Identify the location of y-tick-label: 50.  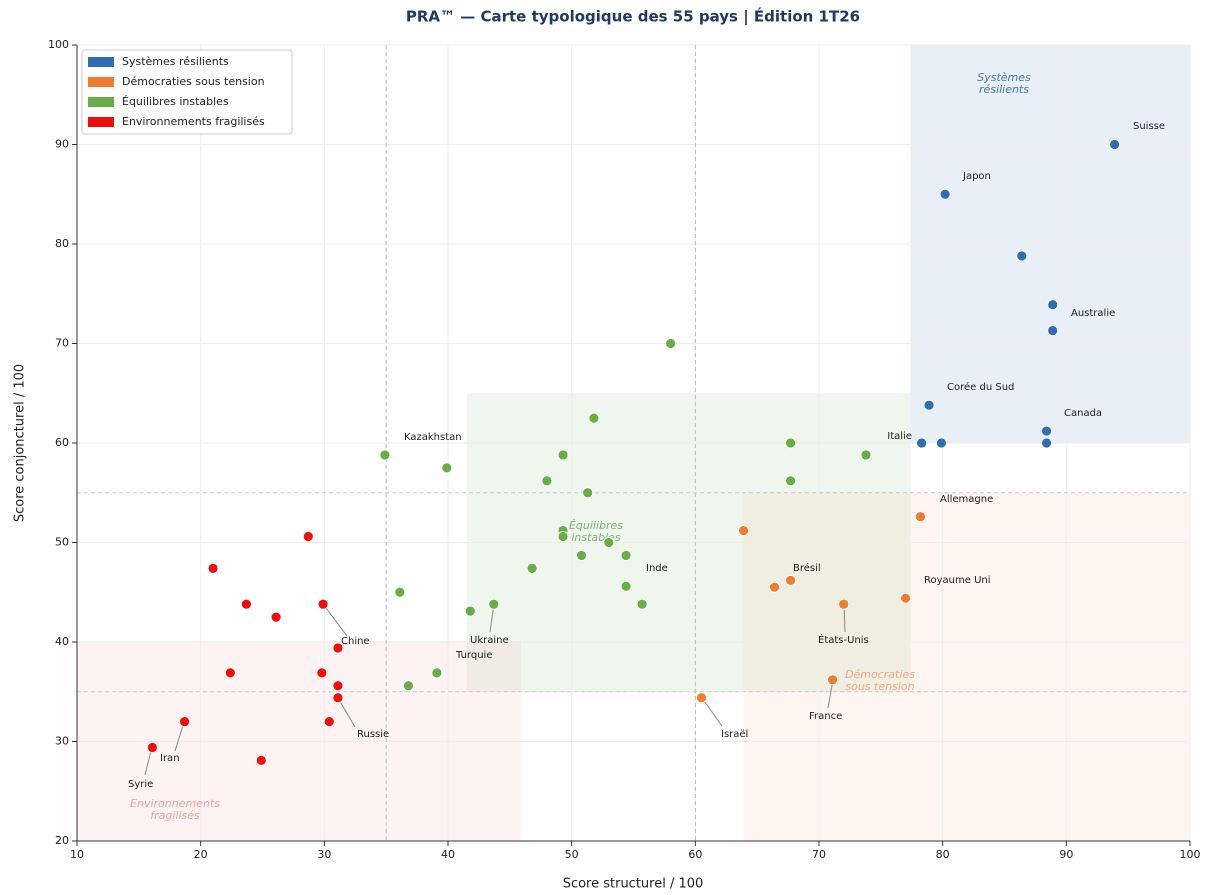
(62, 542).